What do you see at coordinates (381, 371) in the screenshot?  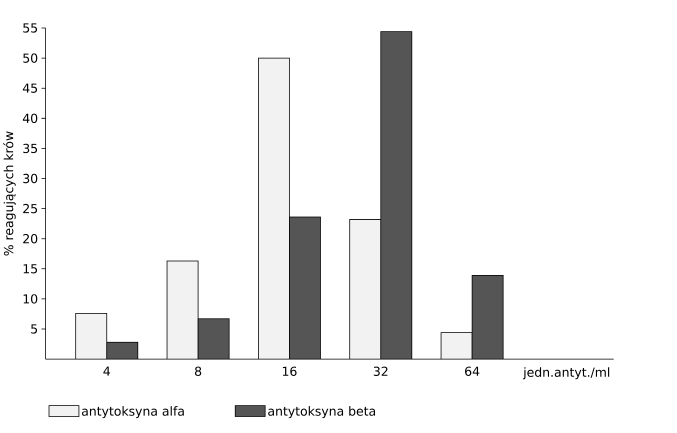 I see `x-tick-label: 32` at bounding box center [381, 371].